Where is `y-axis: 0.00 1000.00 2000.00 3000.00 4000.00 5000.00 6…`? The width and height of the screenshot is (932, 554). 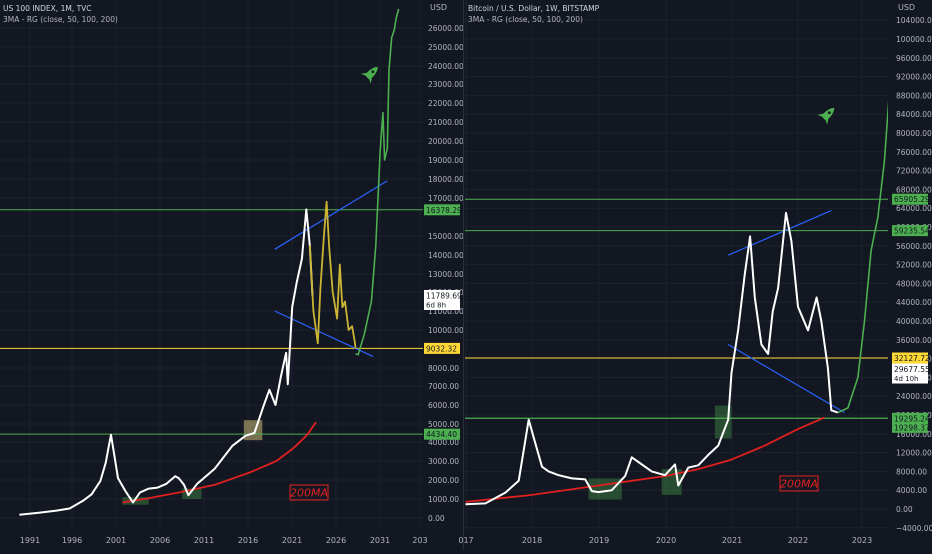 y-axis: 0.00 1000.00 2000.00 3000.00 4000.00 5000.00 6… is located at coordinates (444, 263).